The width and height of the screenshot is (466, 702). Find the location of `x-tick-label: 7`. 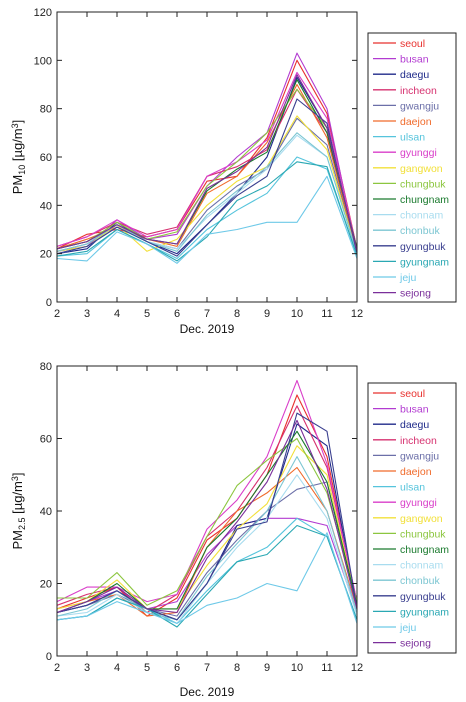

x-tick-label: 7 is located at coordinates (207, 668).